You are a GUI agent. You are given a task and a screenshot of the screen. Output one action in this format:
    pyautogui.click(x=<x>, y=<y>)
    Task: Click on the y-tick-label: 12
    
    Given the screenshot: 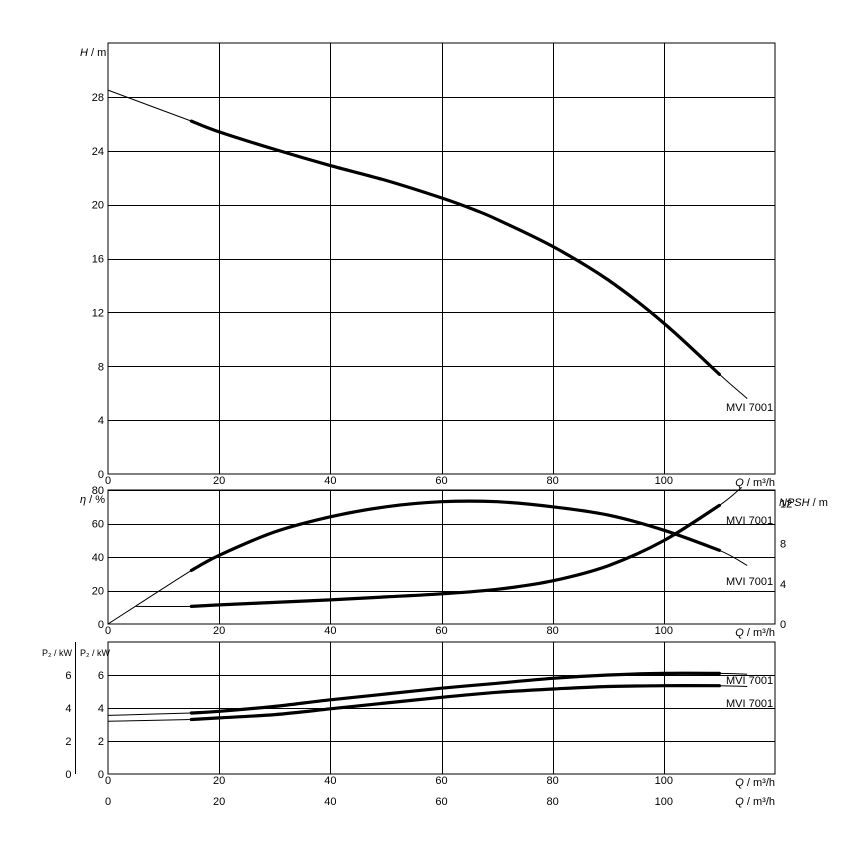 What is the action you would take?
    pyautogui.click(x=98, y=313)
    